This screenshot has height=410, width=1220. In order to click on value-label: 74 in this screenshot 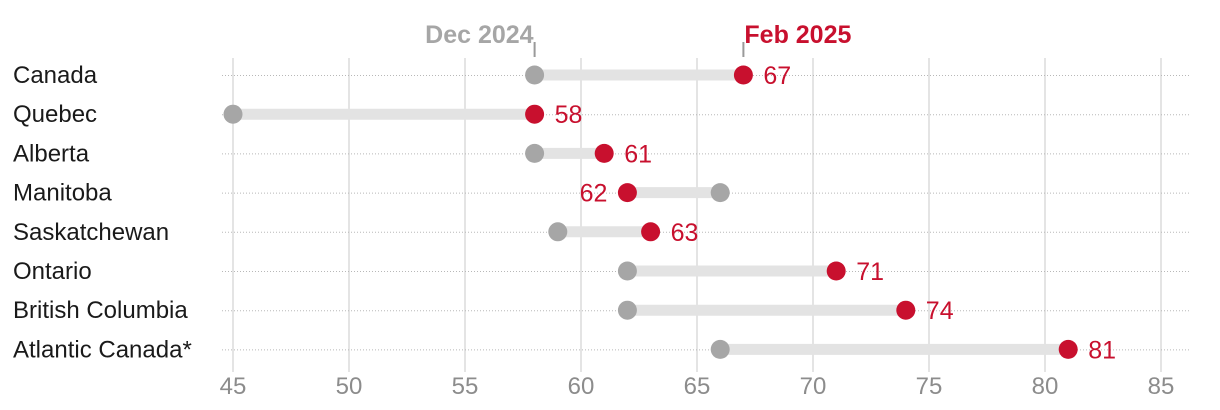, I will do `click(940, 311)`.